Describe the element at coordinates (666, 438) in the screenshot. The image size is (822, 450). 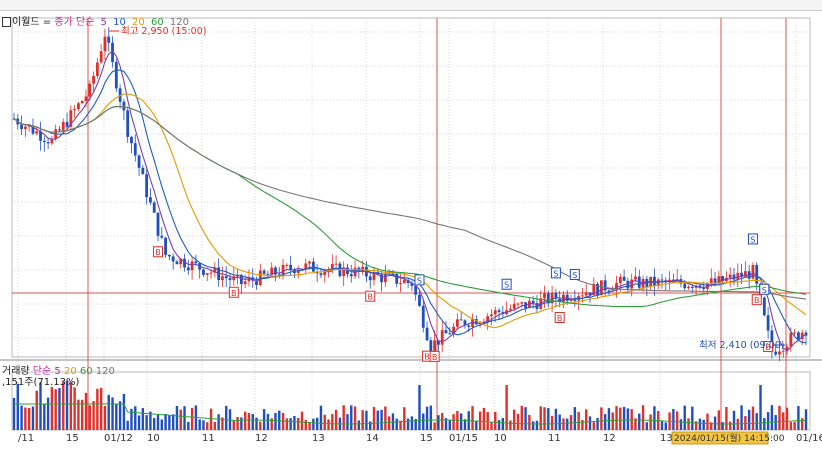
I see `x-tick-label: 13` at that location.